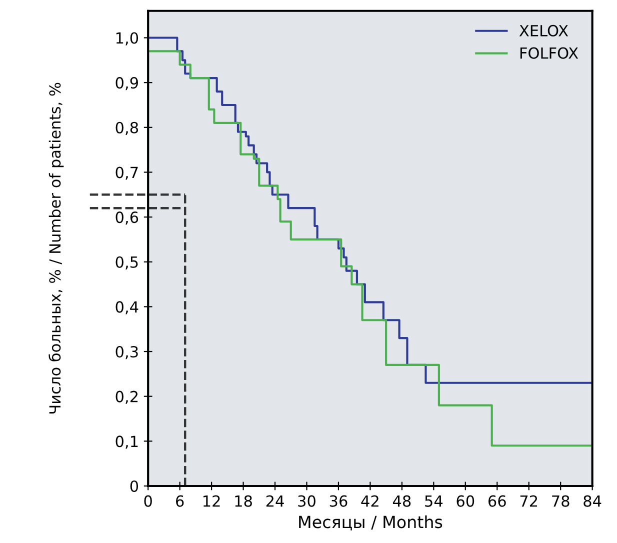 This screenshot has width=617, height=543. I want to click on y-tick-label: 0,8, so click(127, 128).